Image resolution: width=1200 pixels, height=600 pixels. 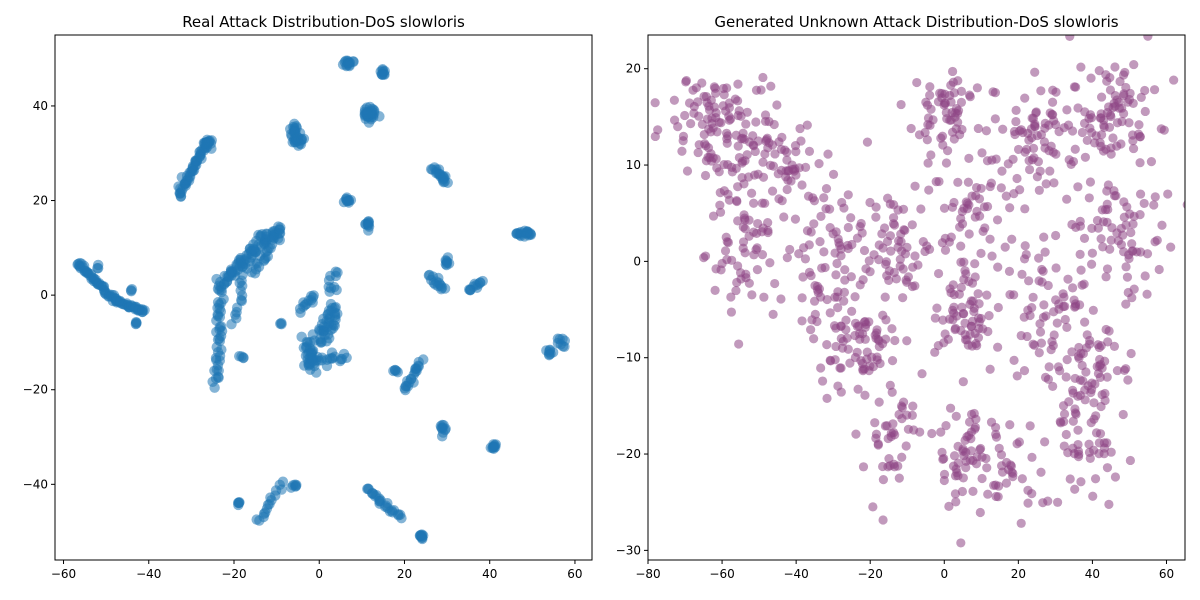 I want to click on chart-left-y-tick-label: 40, so click(x=40, y=106).